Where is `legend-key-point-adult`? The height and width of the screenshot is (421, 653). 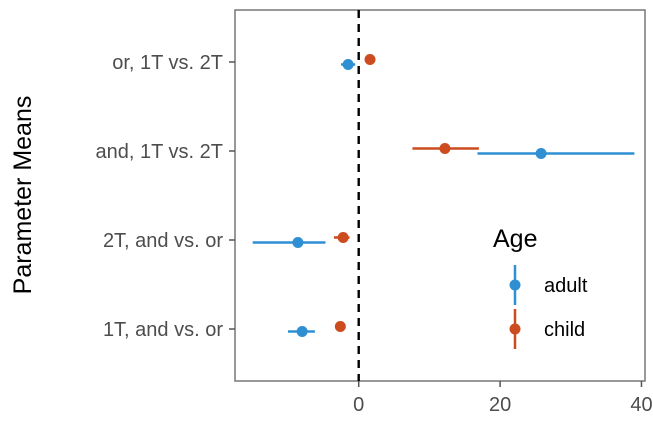 legend-key-point-adult is located at coordinates (515, 285).